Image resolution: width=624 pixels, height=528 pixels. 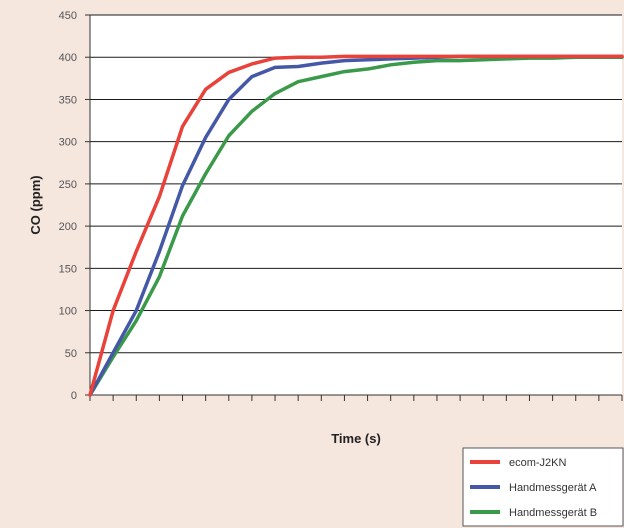 I want to click on y-axis-ticks: 0 50 100 150 200 250 300 350 400 450, so click(x=74, y=206).